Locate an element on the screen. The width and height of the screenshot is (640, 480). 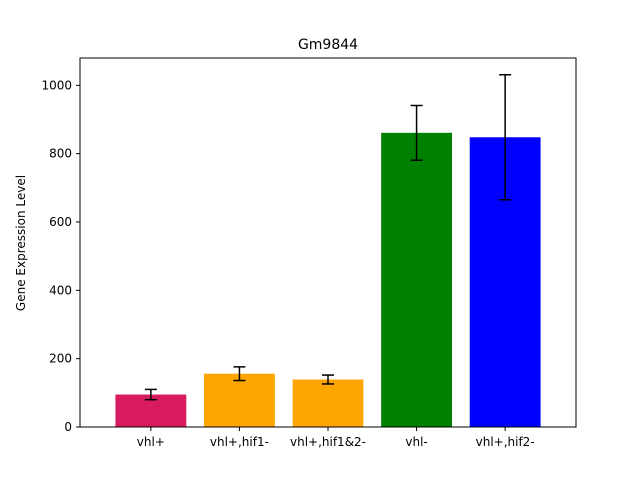
y-tick-label-1: 200 is located at coordinates (60, 359).